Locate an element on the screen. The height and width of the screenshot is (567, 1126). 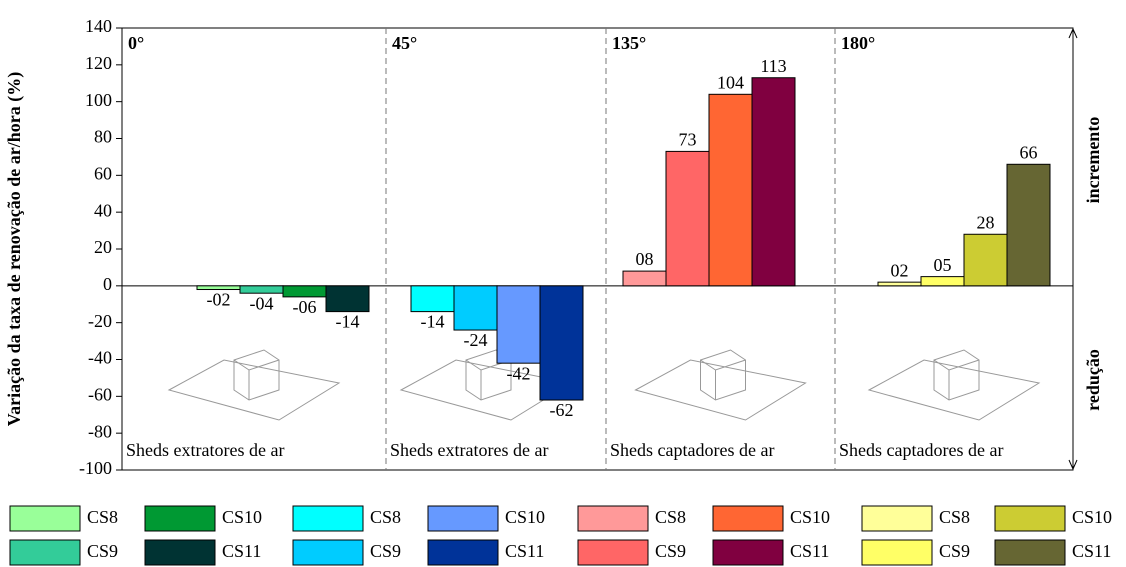
y-tick-label: -40 is located at coordinates (100, 358).